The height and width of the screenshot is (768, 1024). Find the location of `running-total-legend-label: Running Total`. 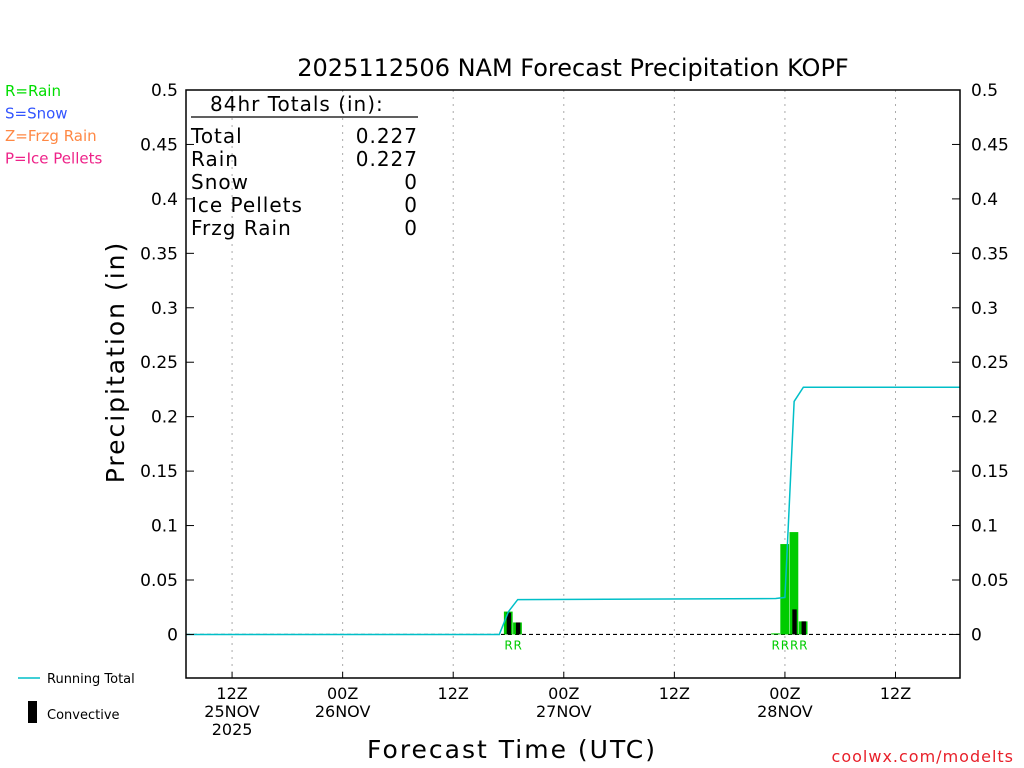

running-total-legend-label: Running Total is located at coordinates (91, 679).